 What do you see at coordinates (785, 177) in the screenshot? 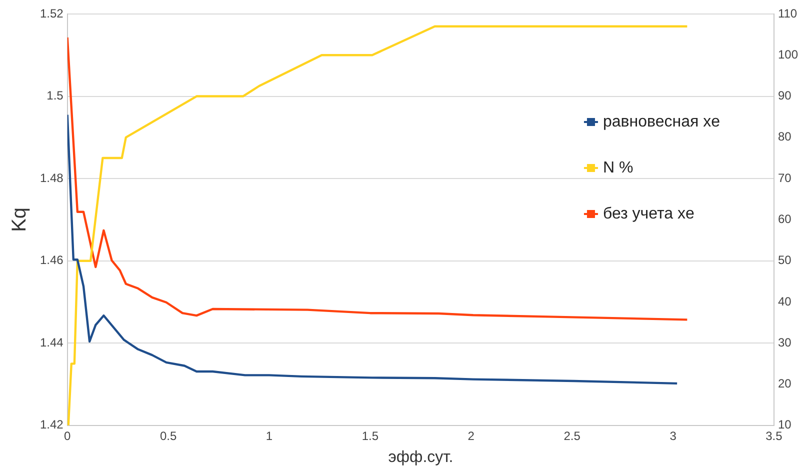
I see `y2-tick-label: 70` at bounding box center [785, 177].